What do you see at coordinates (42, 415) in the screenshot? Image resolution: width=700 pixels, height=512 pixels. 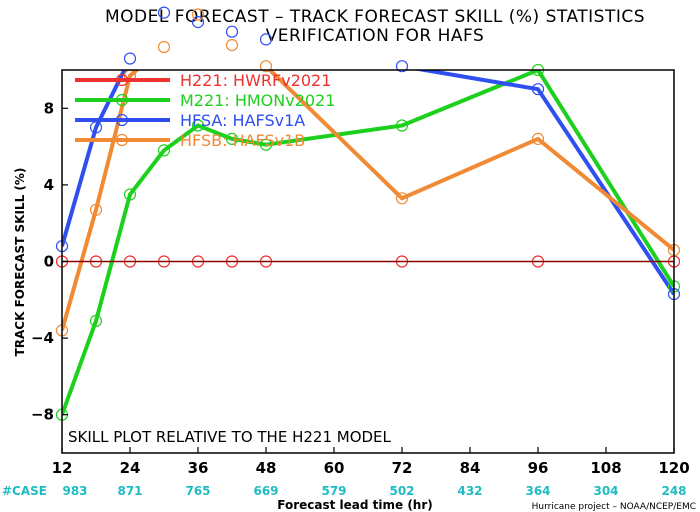 I see `y-tick-label: −8` at bounding box center [42, 415].